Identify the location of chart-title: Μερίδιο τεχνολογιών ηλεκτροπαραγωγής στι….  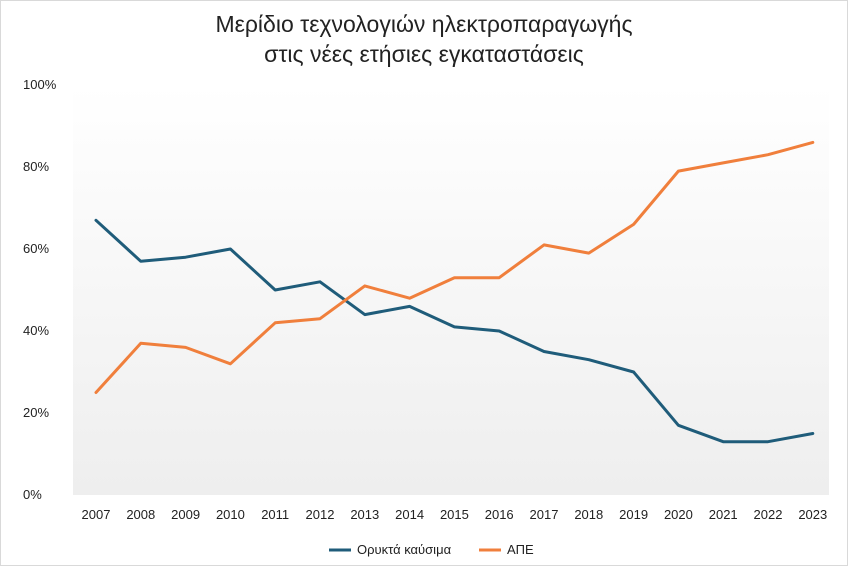
(424, 39).